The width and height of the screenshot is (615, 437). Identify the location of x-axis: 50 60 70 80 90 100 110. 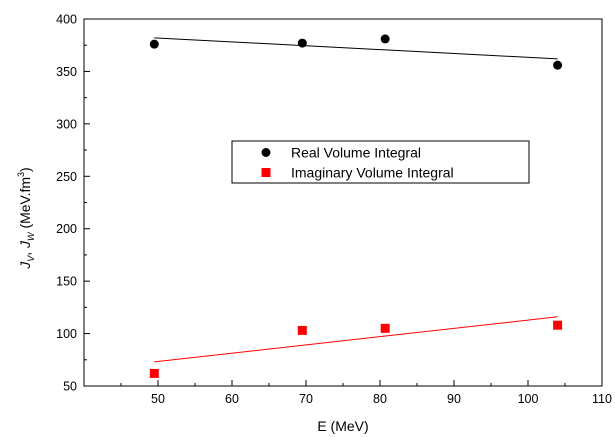
(366, 393).